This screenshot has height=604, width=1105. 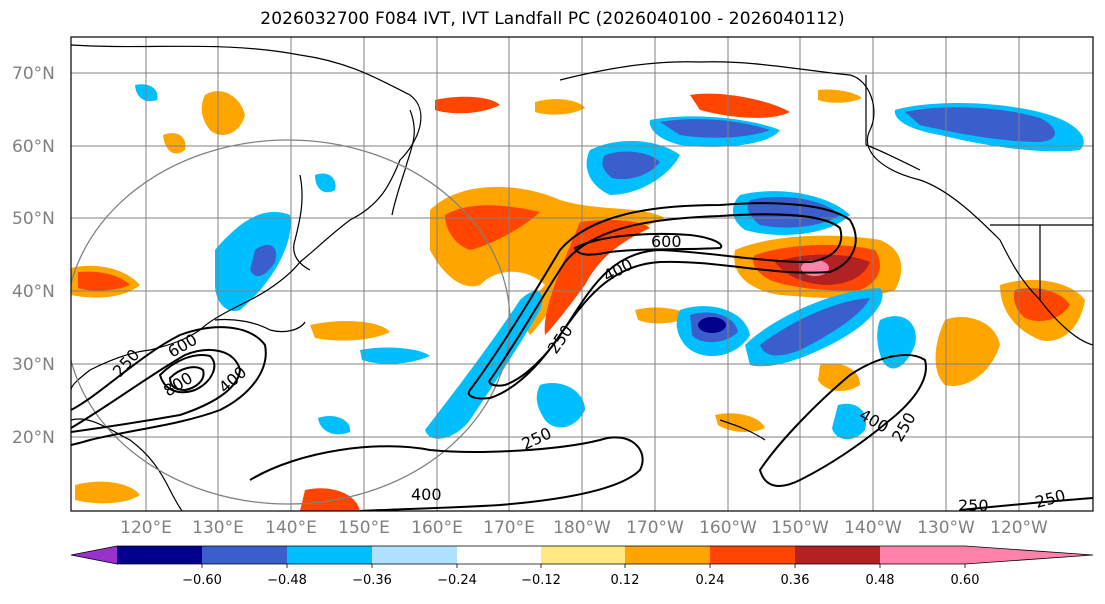 What do you see at coordinates (33, 256) in the screenshot?
I see `latitude-labels: 70°N 60°N 50°N 40°N 30°N 20°N` at bounding box center [33, 256].